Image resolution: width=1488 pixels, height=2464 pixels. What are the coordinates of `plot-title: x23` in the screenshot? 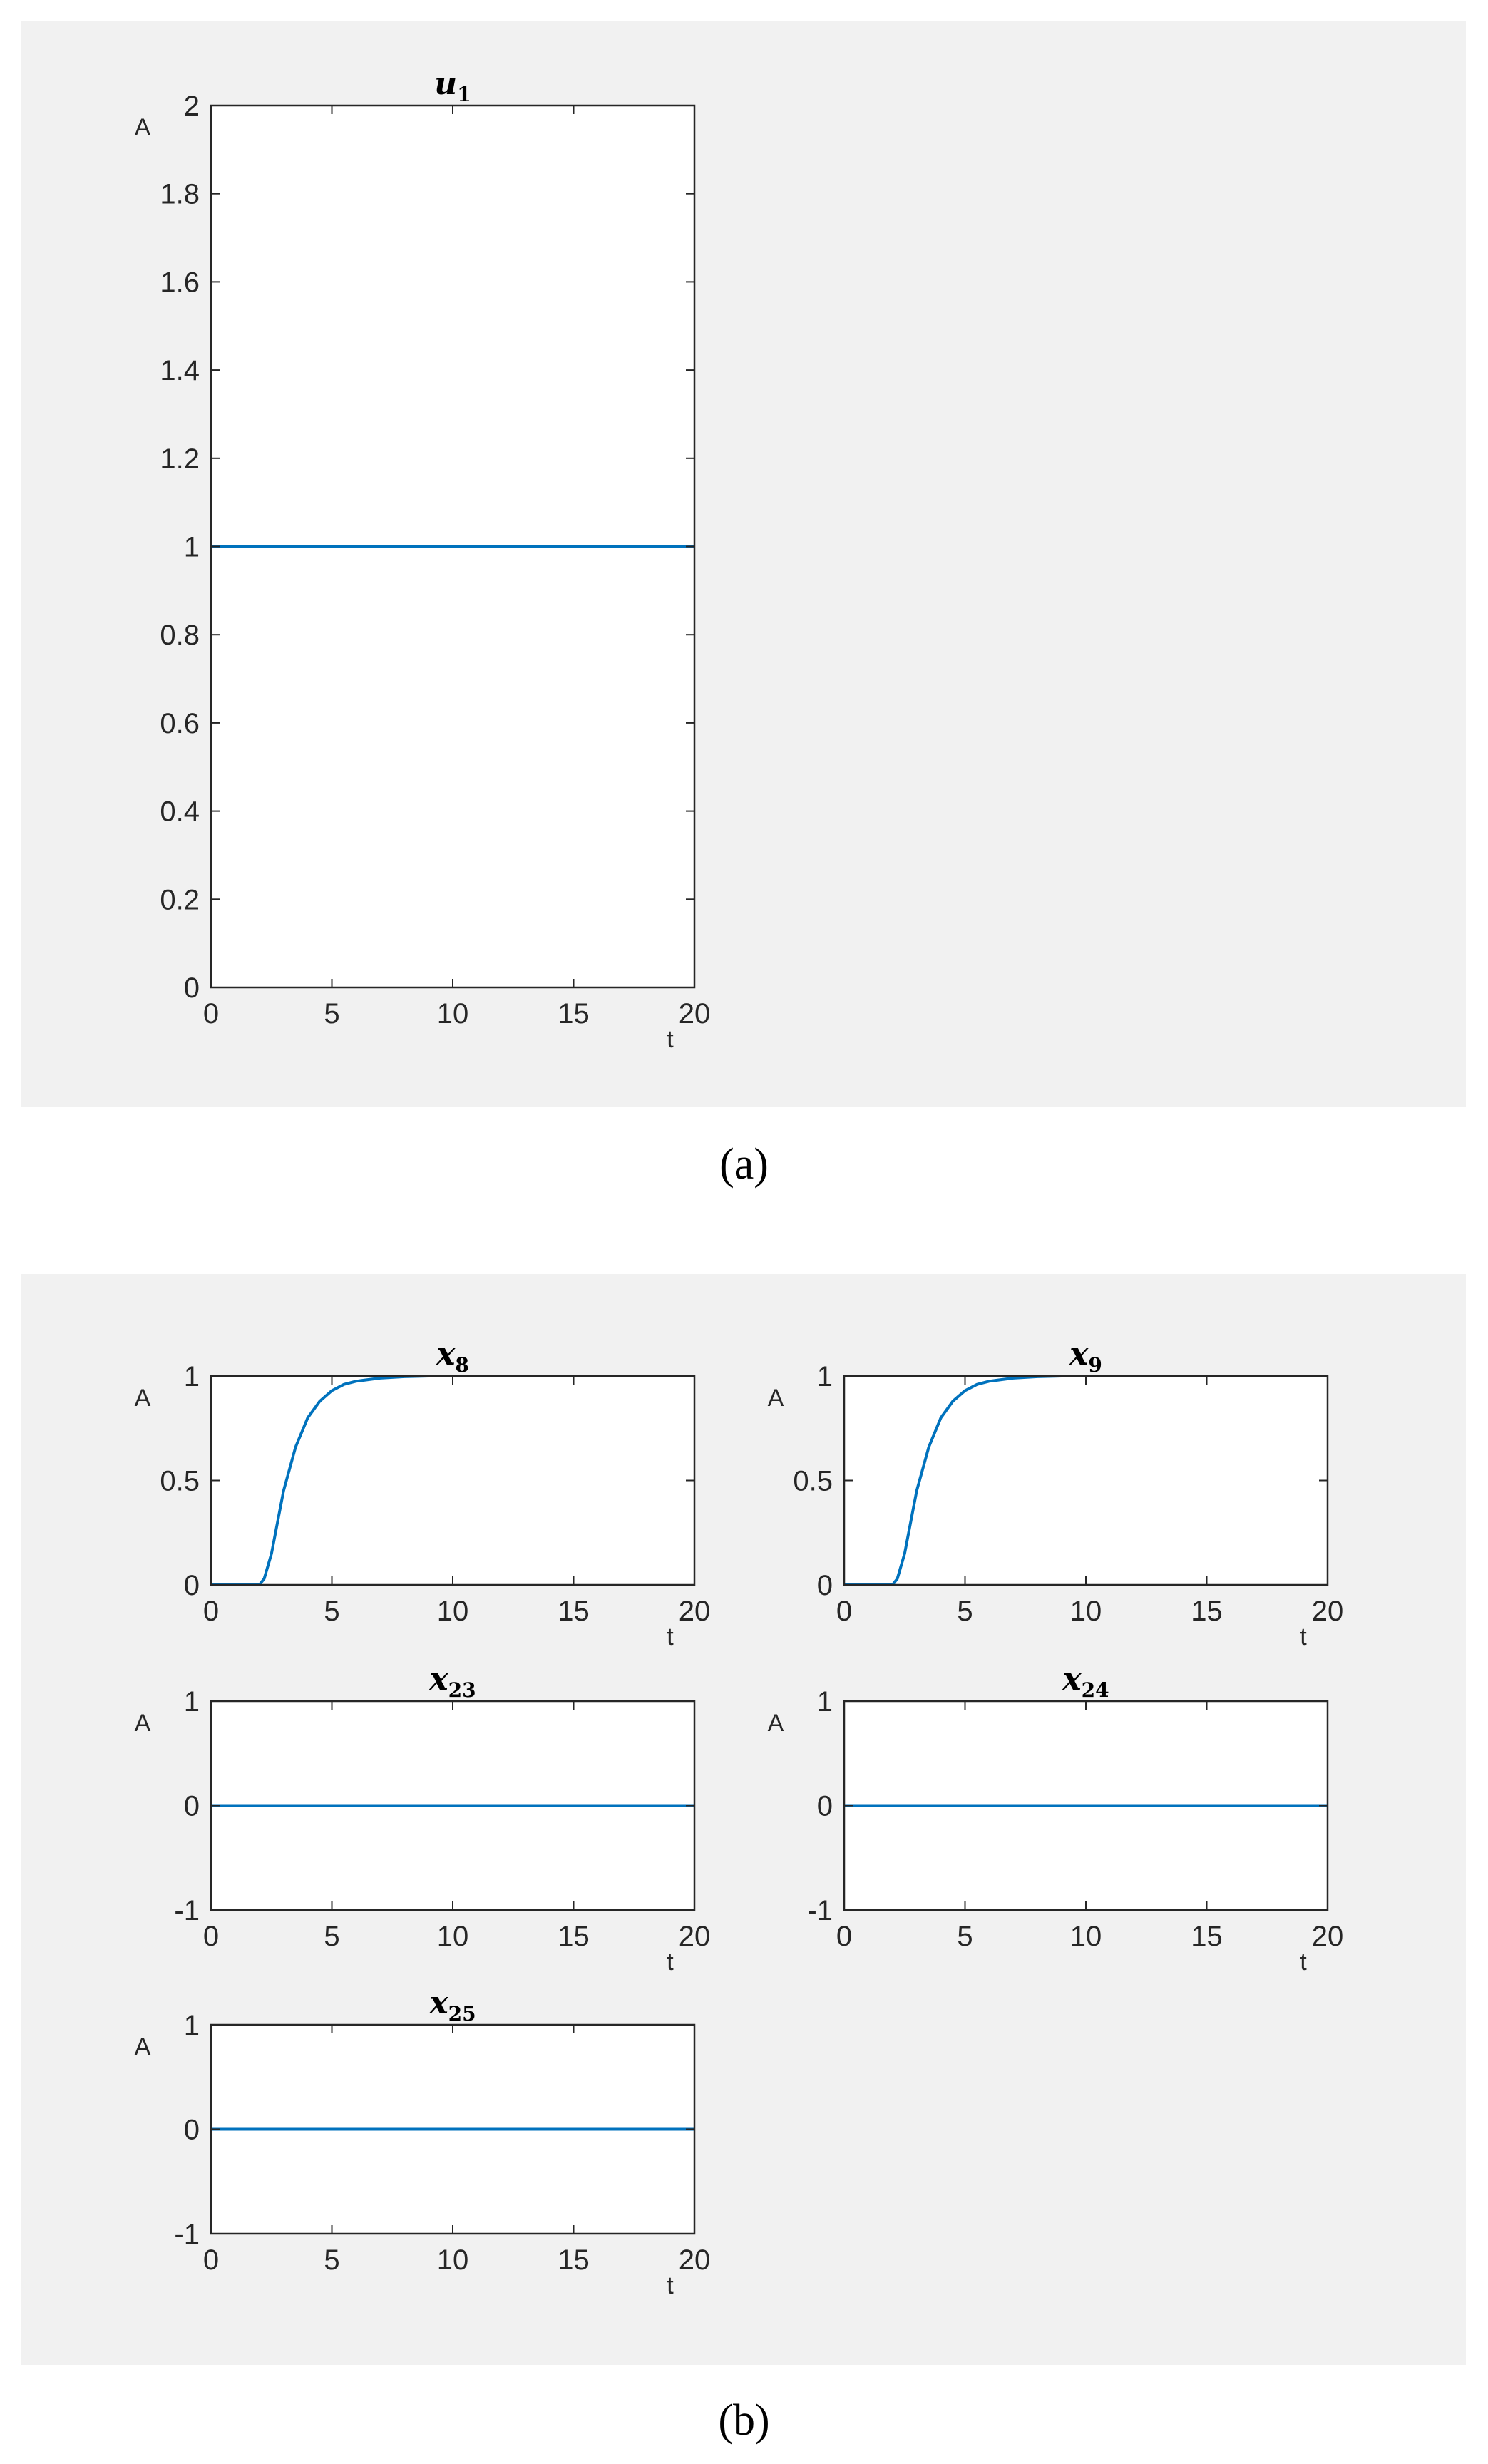 It's located at (453, 1681).